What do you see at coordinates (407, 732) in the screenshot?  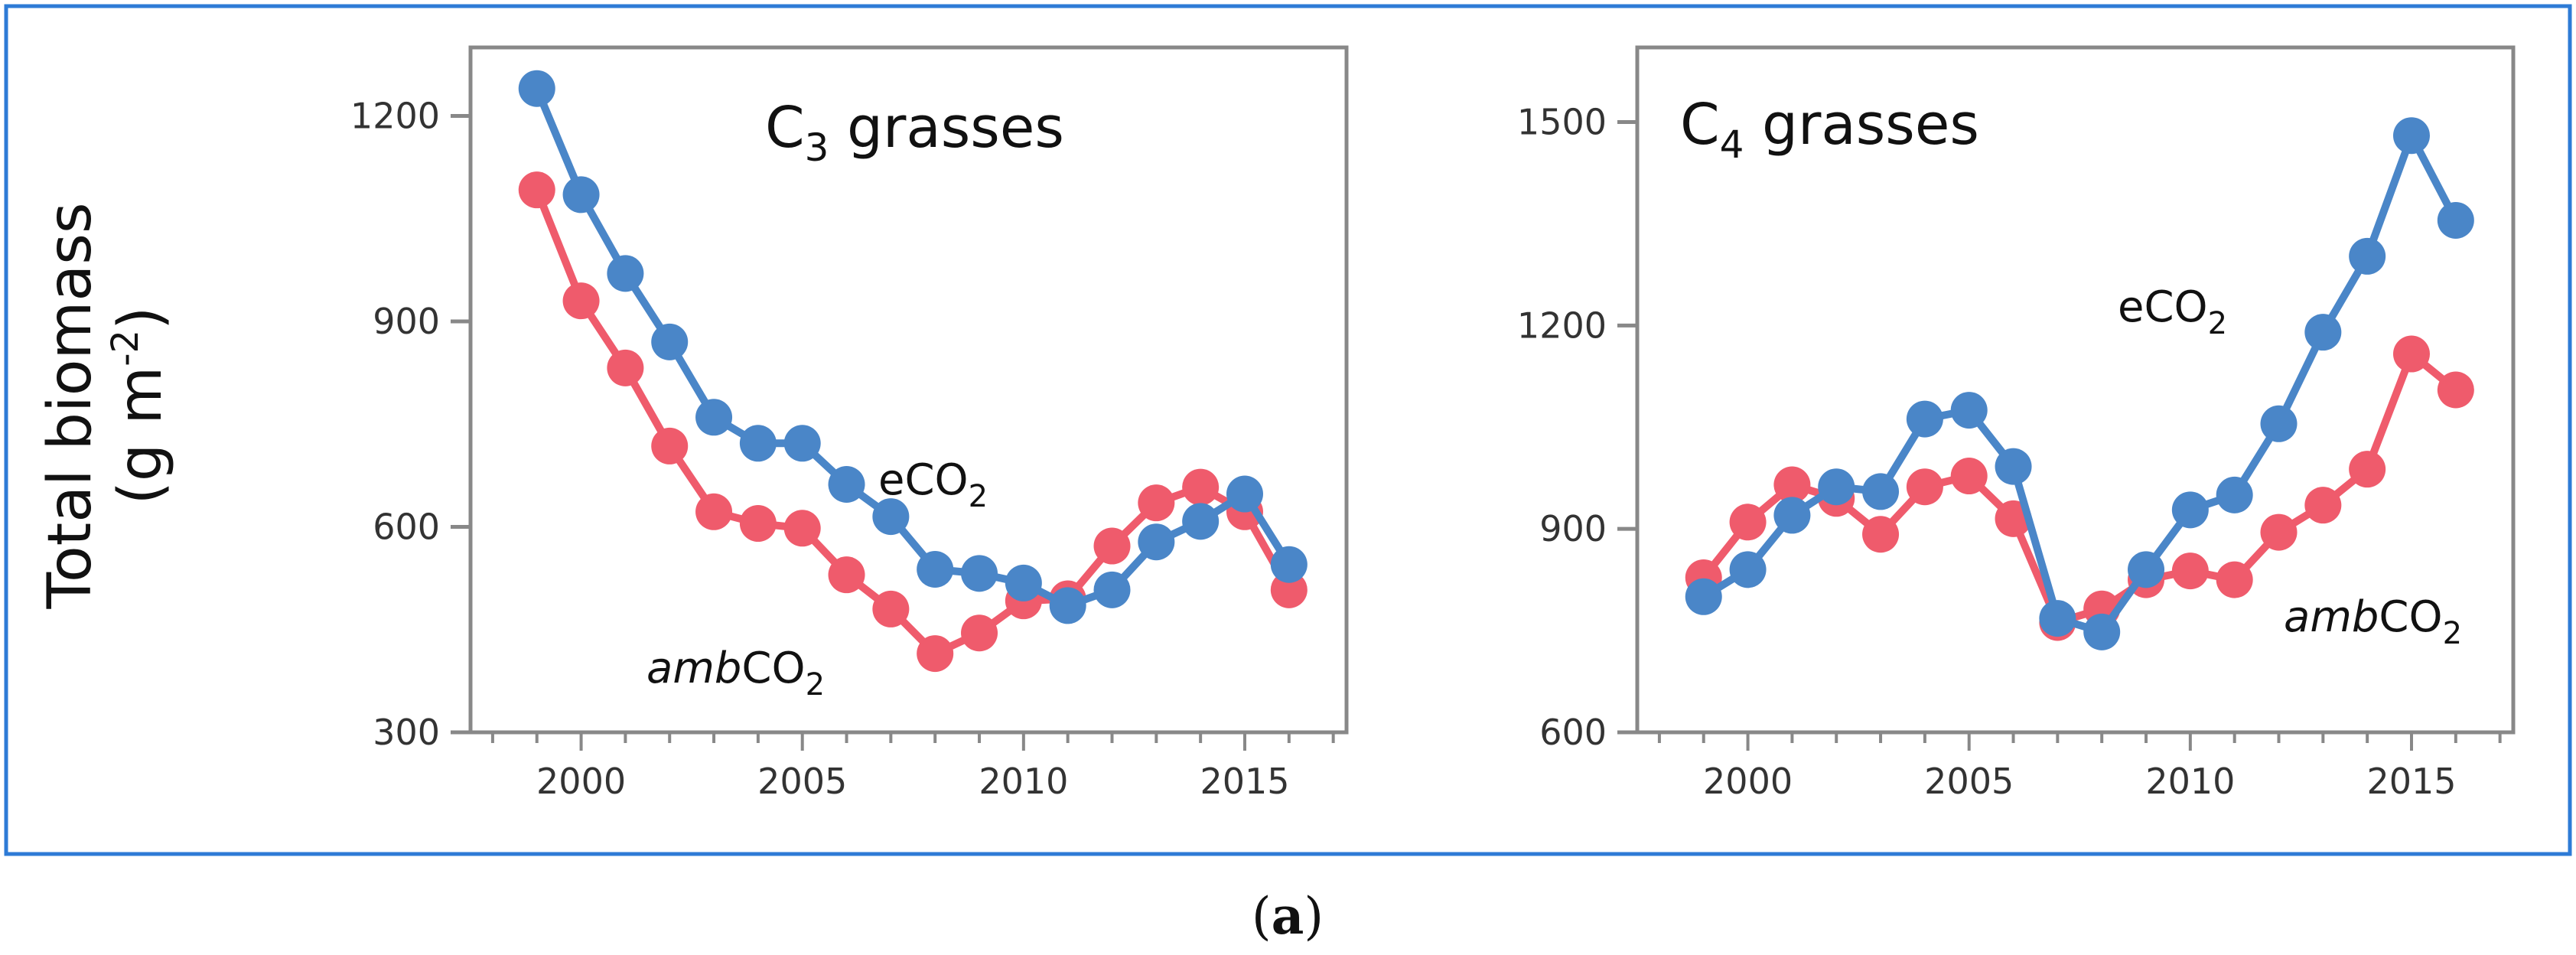 I see `y-tick-label: 300` at bounding box center [407, 732].